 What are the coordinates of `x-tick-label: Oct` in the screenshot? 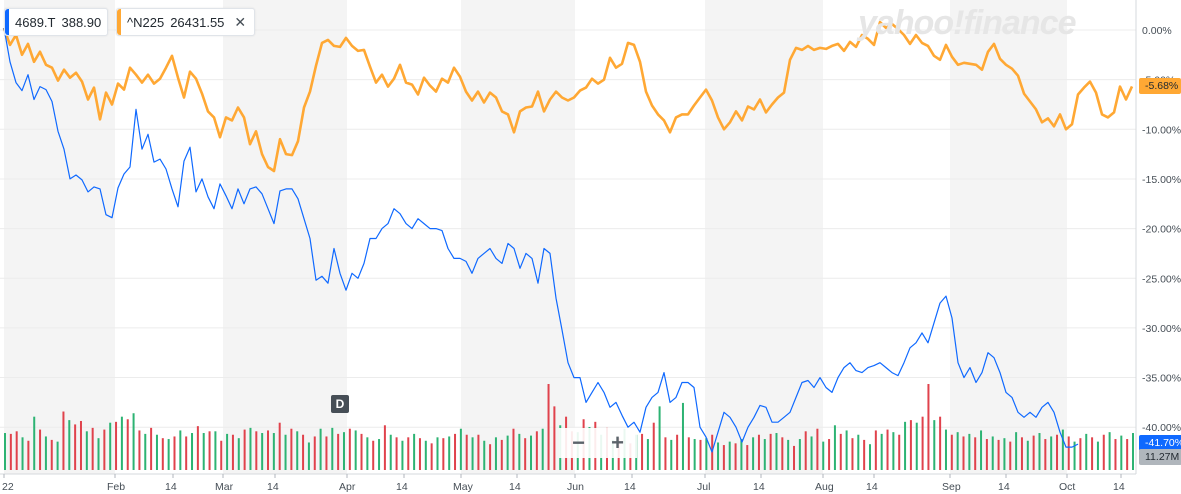 It's located at (1067, 487).